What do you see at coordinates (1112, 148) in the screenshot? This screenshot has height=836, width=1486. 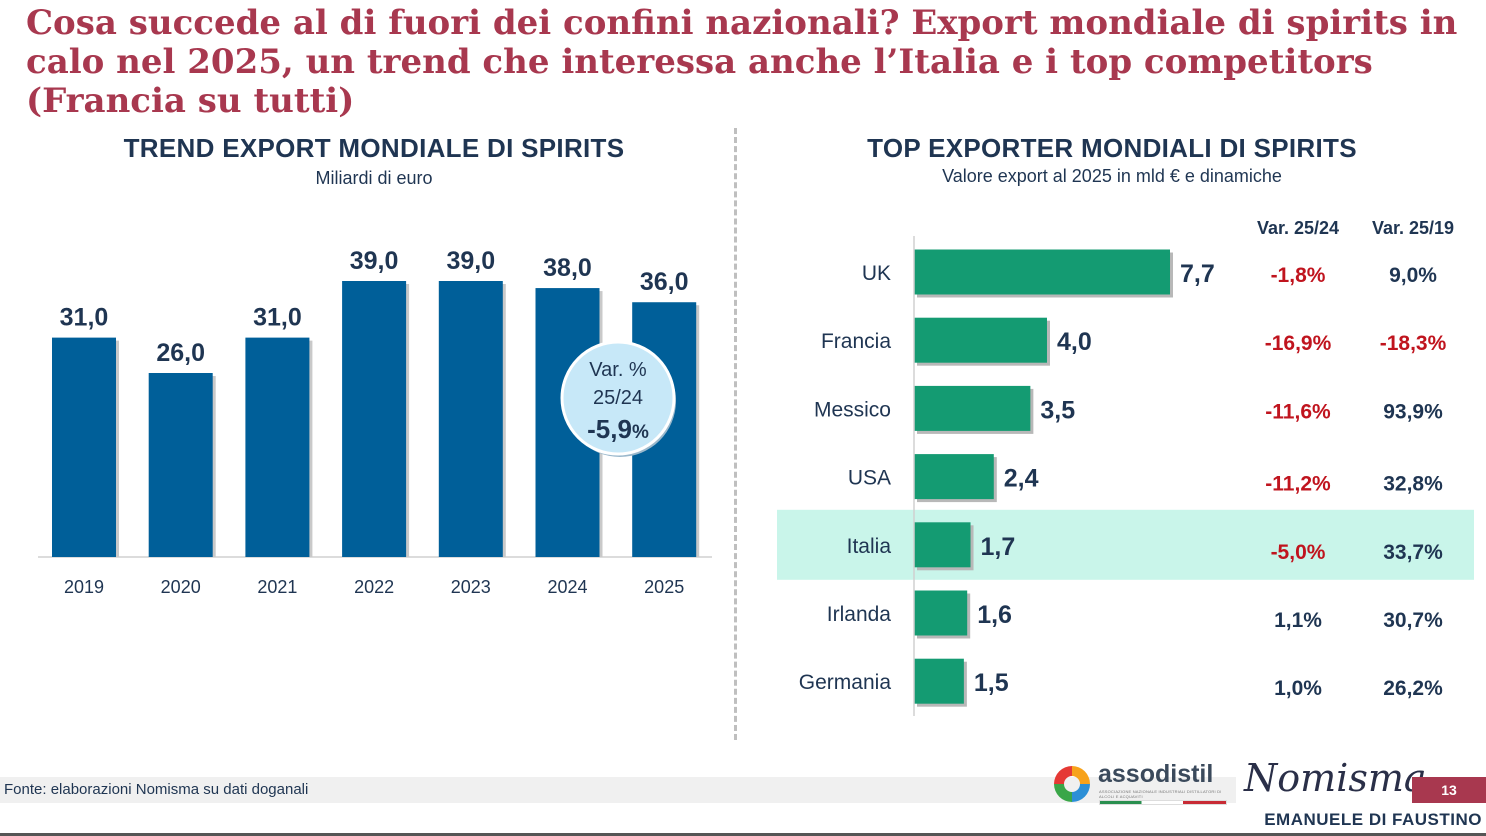 I see `right-chart-title: TOP EXPORTER MONDIALI DI SPIRITS` at bounding box center [1112, 148].